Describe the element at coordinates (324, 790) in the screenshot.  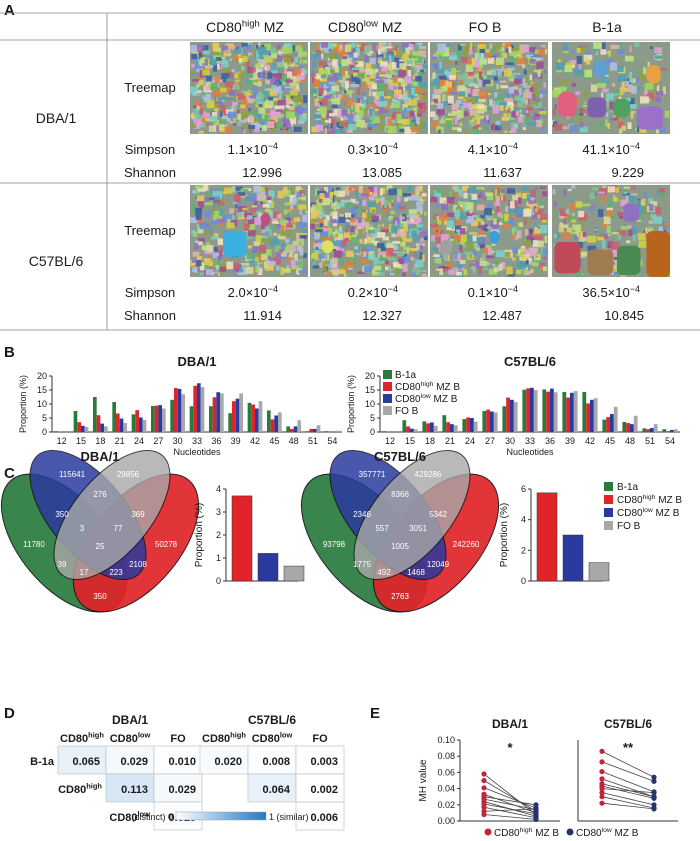
I see `similarity-c57-cell-value-1-2: 0.002` at that location.